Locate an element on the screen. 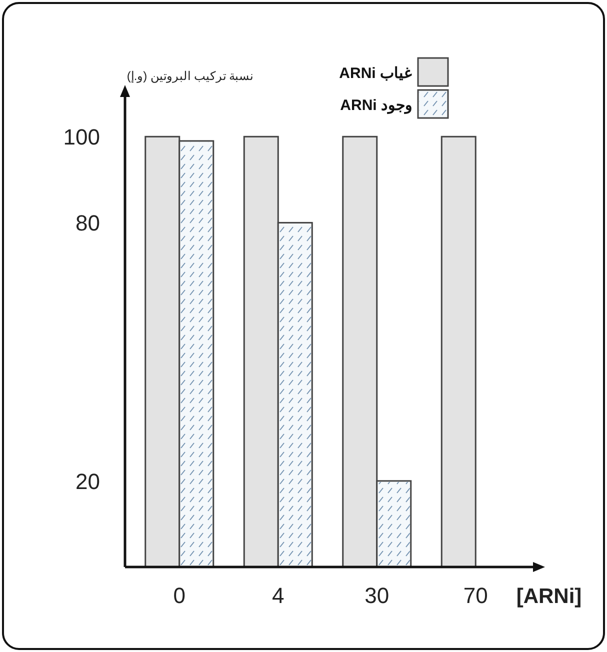 Image resolution: width=607 pixels, height=652 pixels. x-axis-title: [ARNi] is located at coordinates (549, 596).